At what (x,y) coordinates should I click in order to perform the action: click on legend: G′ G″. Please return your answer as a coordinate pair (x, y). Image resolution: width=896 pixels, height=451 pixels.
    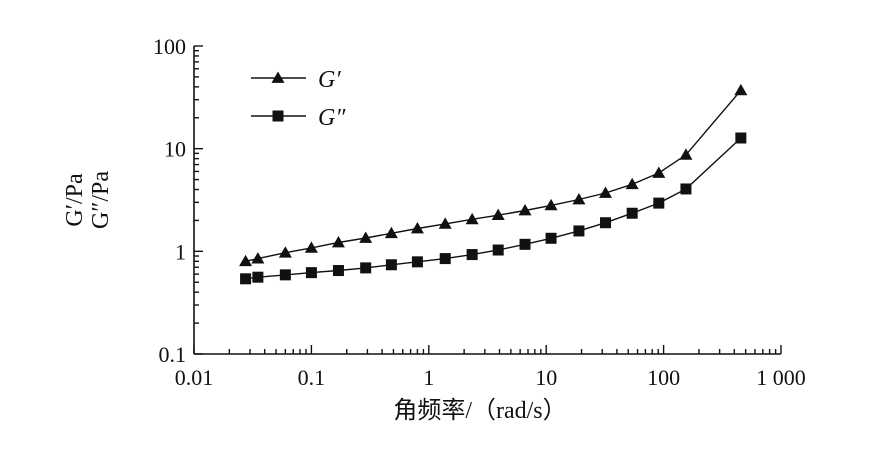
    Looking at the image, I should click on (298, 99).